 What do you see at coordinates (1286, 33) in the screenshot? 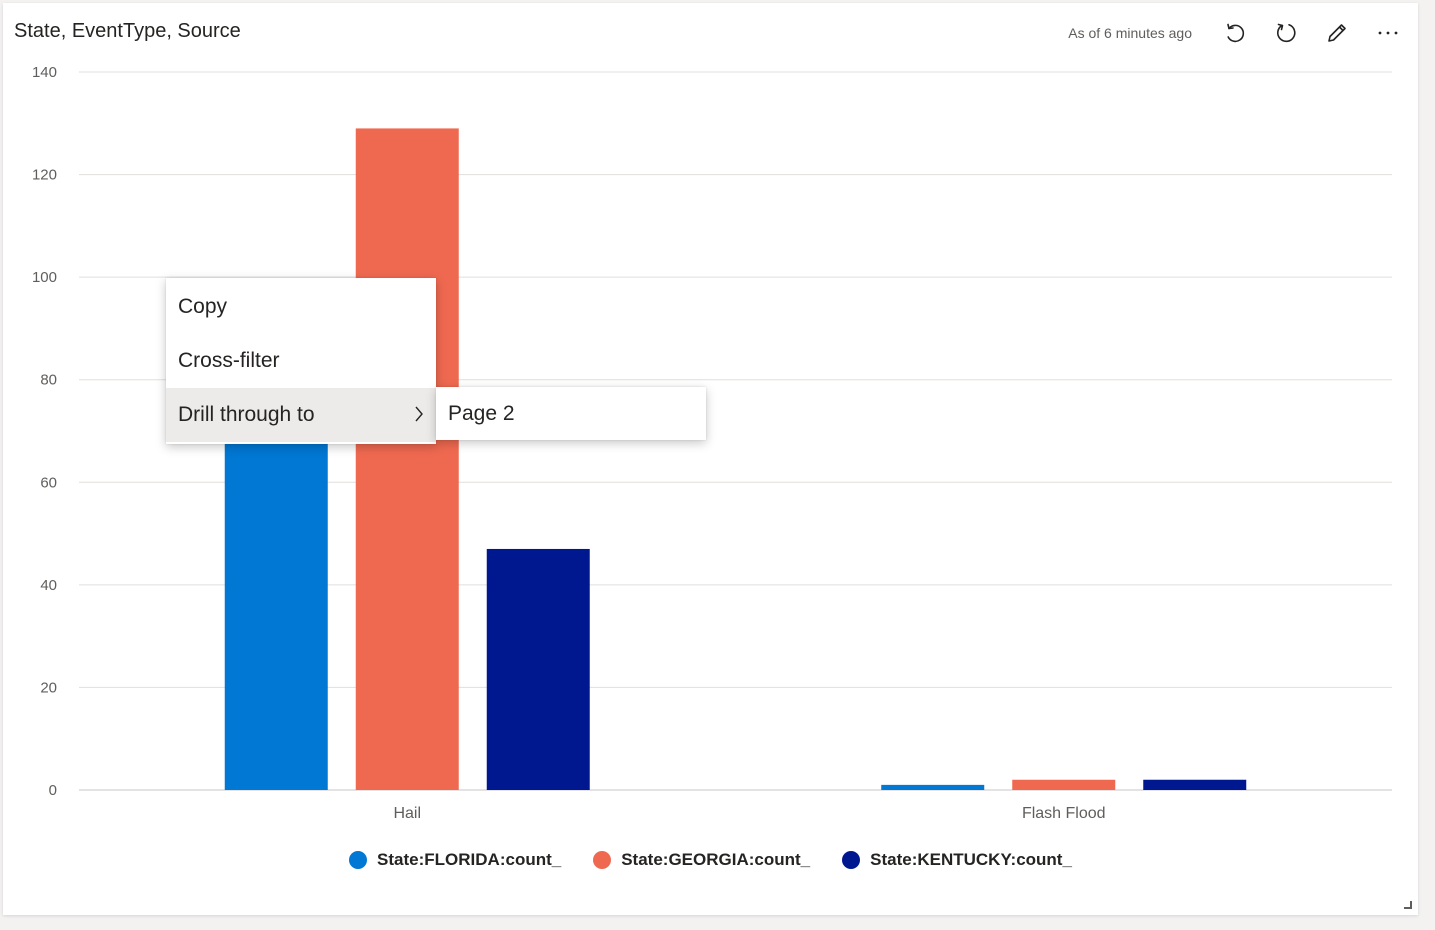
I see `refresh-icon` at bounding box center [1286, 33].